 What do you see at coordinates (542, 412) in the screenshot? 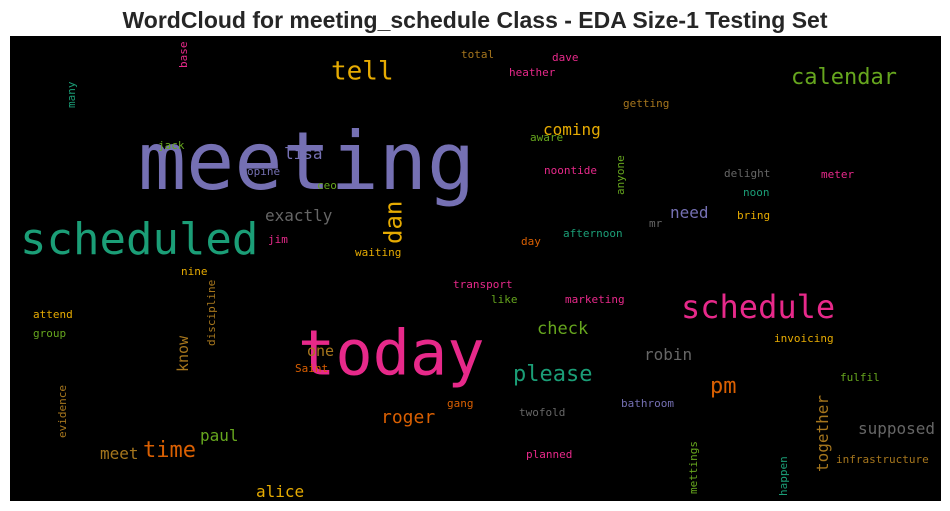
I see `word-twofold: twofold` at bounding box center [542, 412].